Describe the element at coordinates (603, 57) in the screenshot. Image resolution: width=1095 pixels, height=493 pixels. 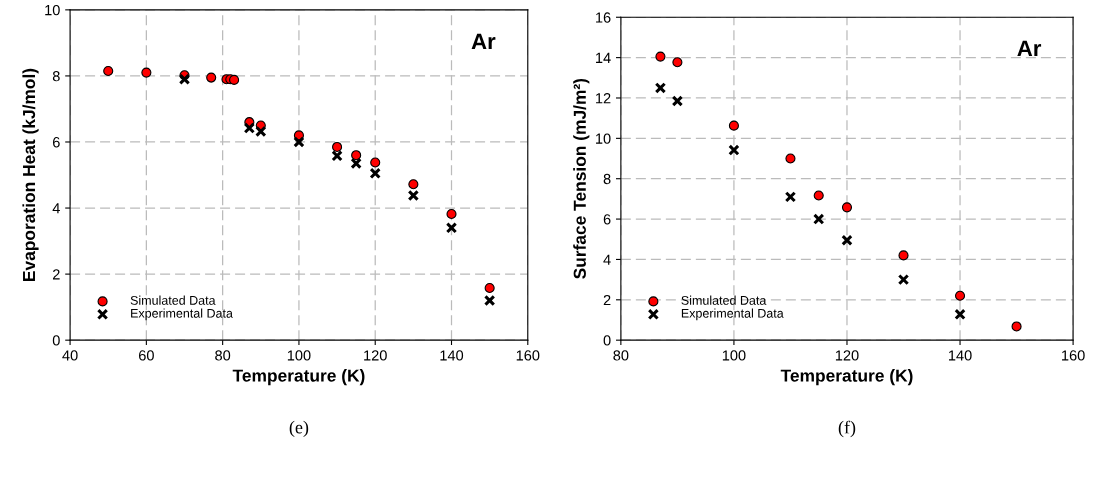
I see `y-tick-label: 14` at that location.